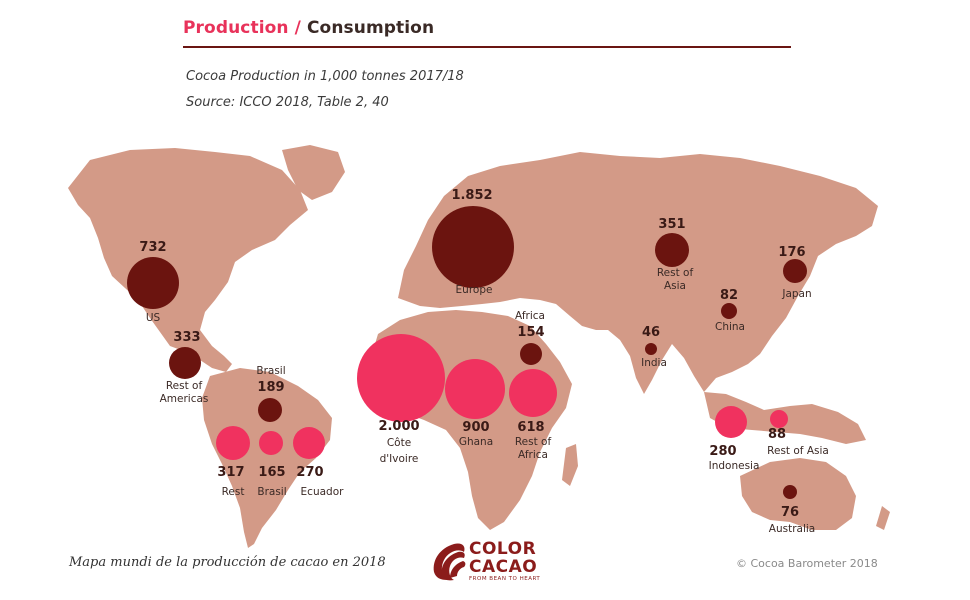 This screenshot has width=970, height=600. Describe the element at coordinates (530, 316) in the screenshot. I see `label-africa-consumption: Africa` at that location.